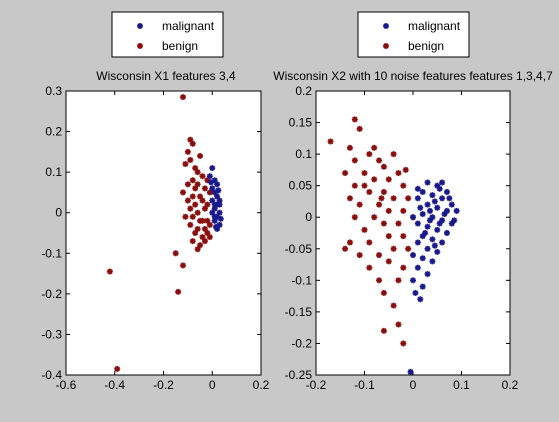 This screenshot has width=559, height=422. What do you see at coordinates (66, 385) in the screenshot?
I see `chart-1-xtick-label: -0.6` at bounding box center [66, 385].